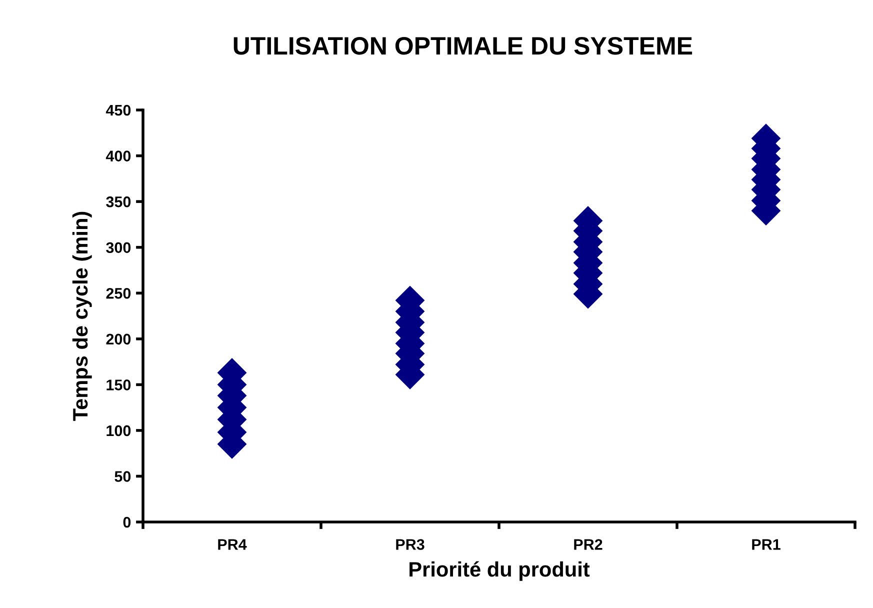 The image size is (873, 608). I want to click on x-tick-label: PR2, so click(588, 544).